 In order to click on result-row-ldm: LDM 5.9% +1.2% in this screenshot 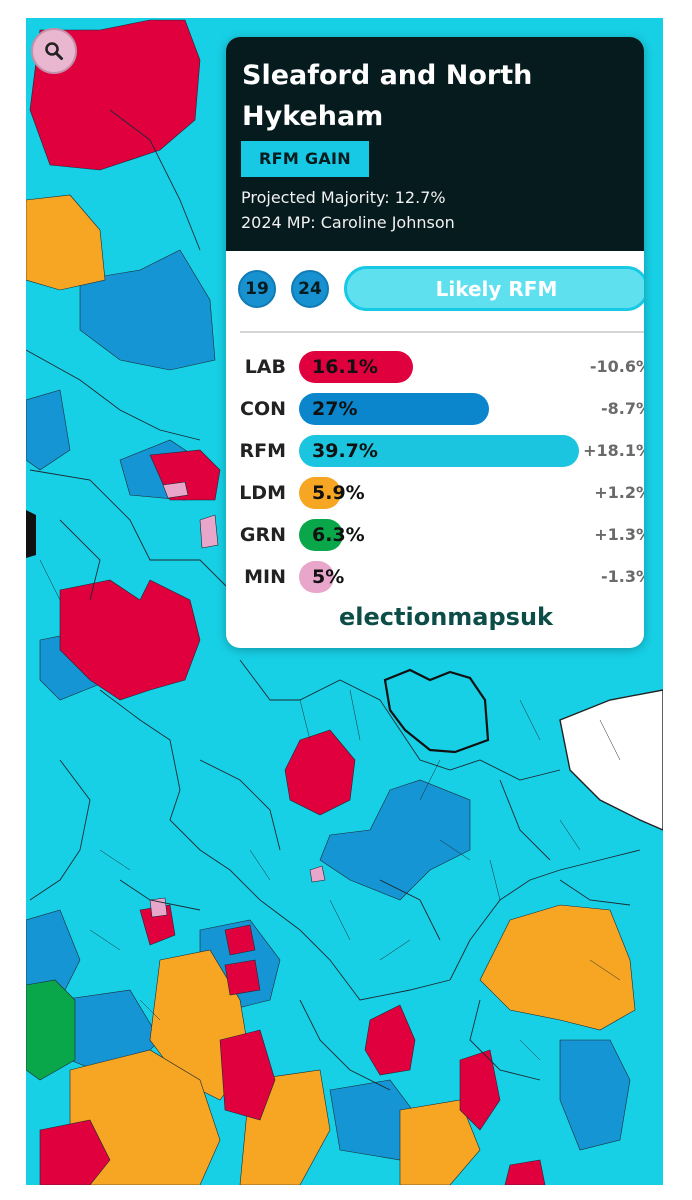, I will do `click(435, 493)`.